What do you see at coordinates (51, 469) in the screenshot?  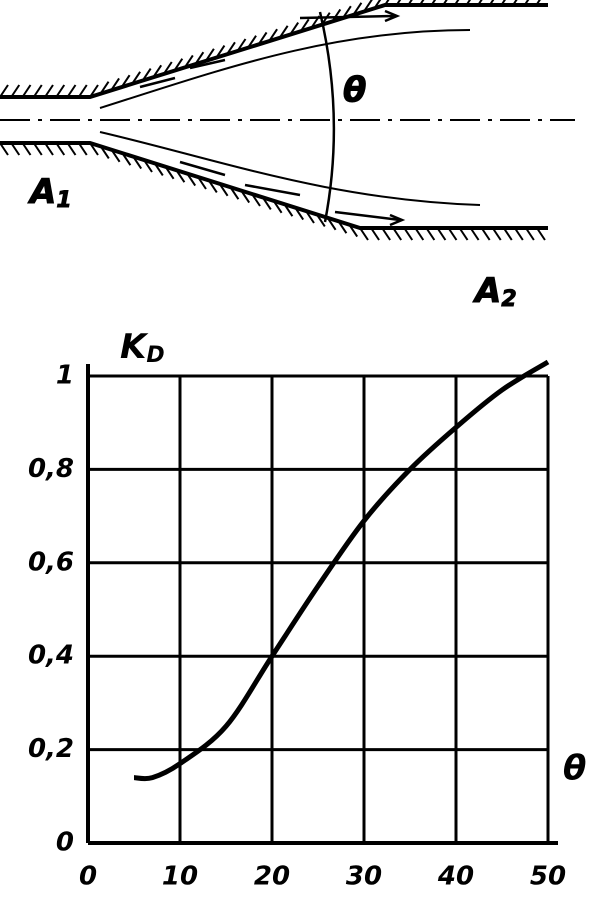 I see `y-tick-label: 0,8` at bounding box center [51, 469].